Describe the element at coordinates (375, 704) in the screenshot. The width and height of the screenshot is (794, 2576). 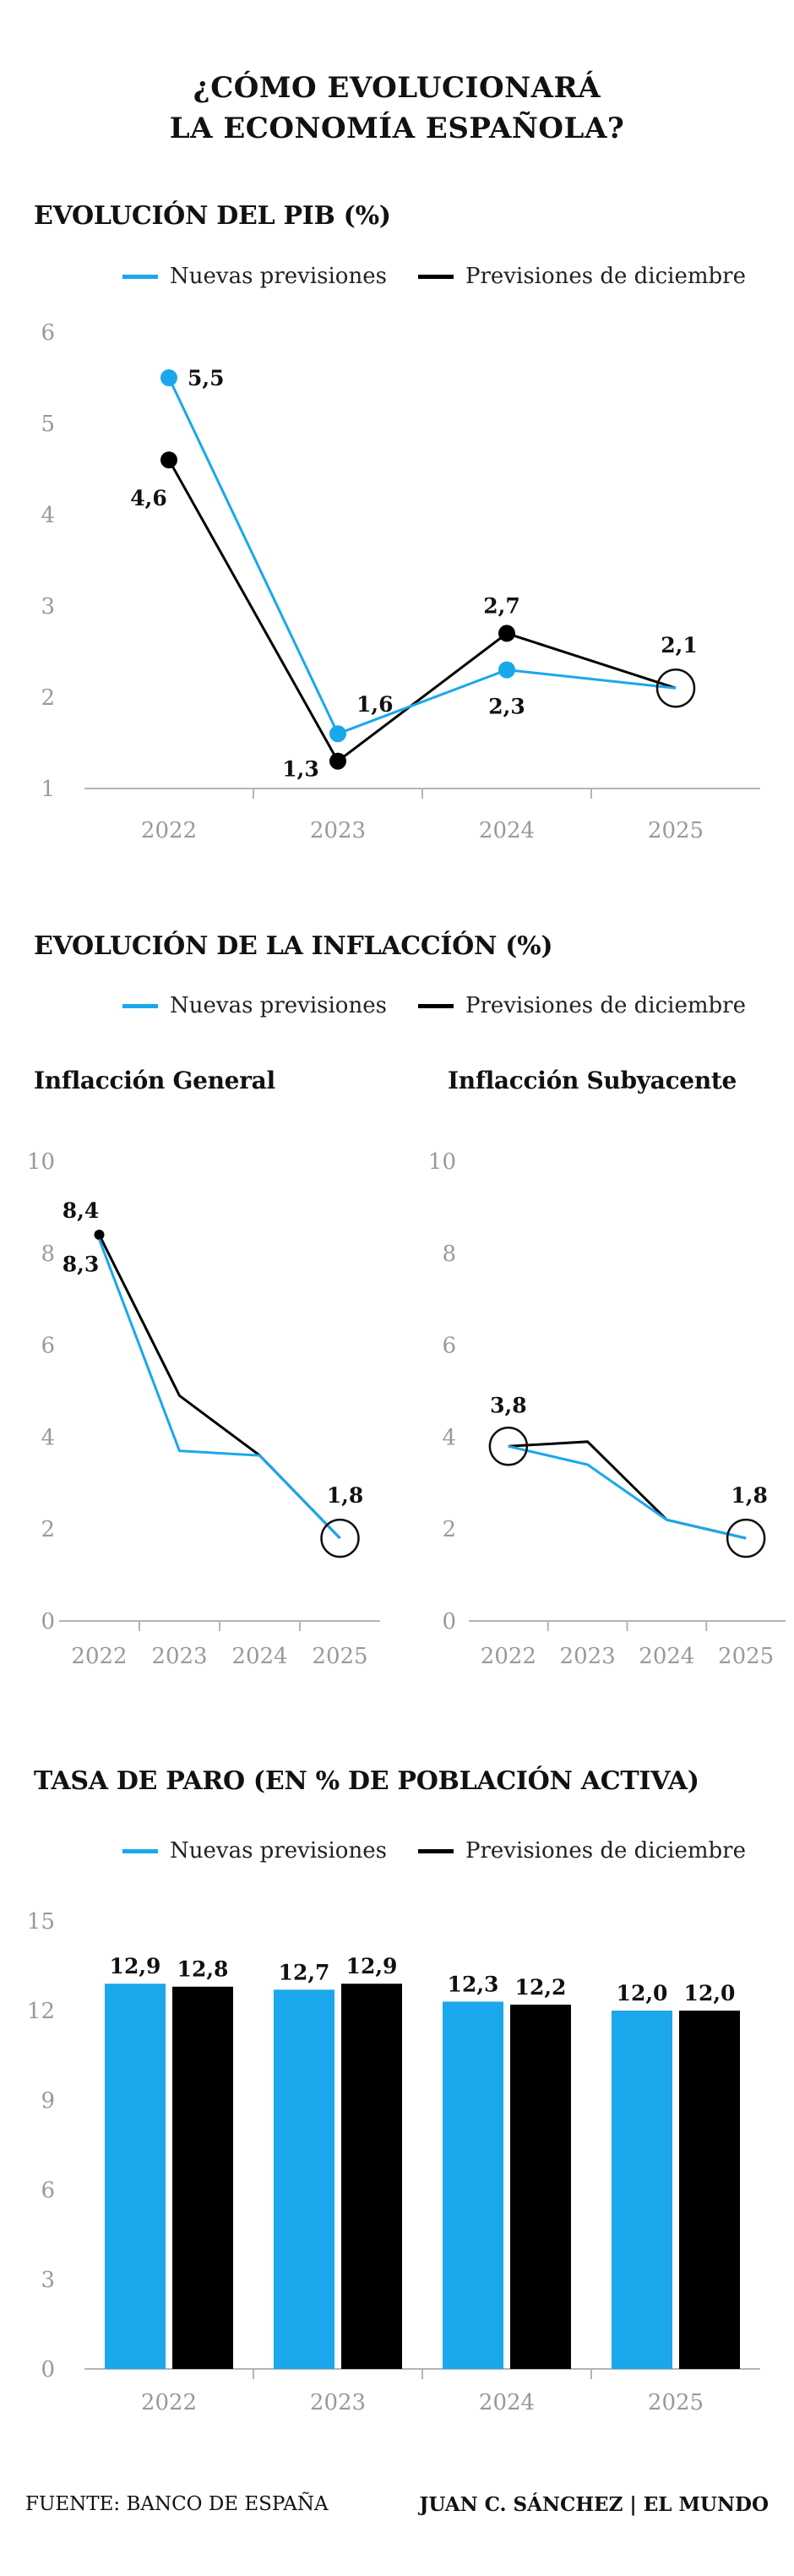
I see `data-label: 1,6` at that location.